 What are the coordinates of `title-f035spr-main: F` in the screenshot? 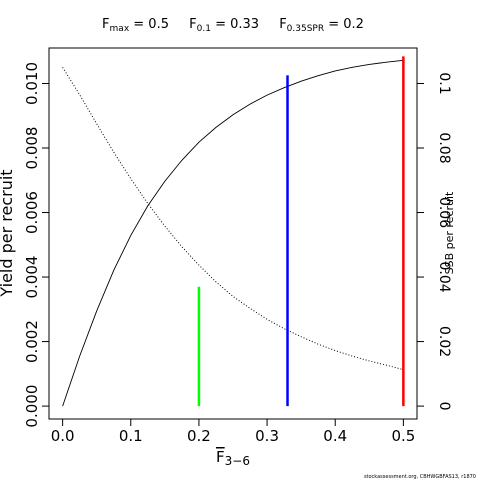 It's located at (282, 24).